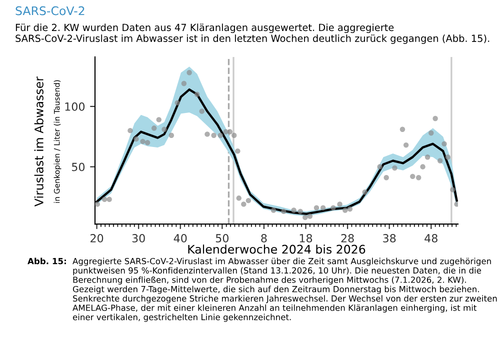 The height and width of the screenshot is (337, 500). Describe the element at coordinates (39, 141) in the screenshot. I see `y-axis-title: Viruslast im Abwasser` at that location.